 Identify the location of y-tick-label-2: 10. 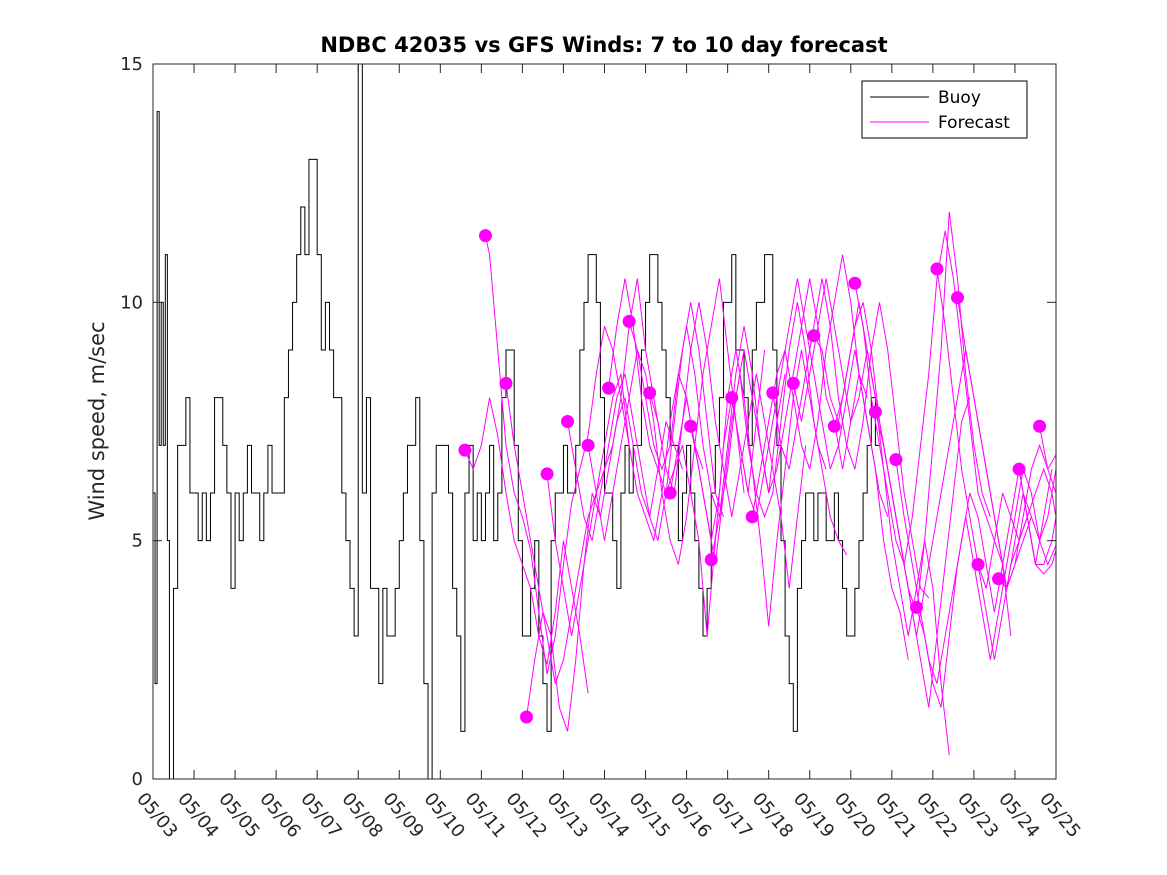
(131, 302).